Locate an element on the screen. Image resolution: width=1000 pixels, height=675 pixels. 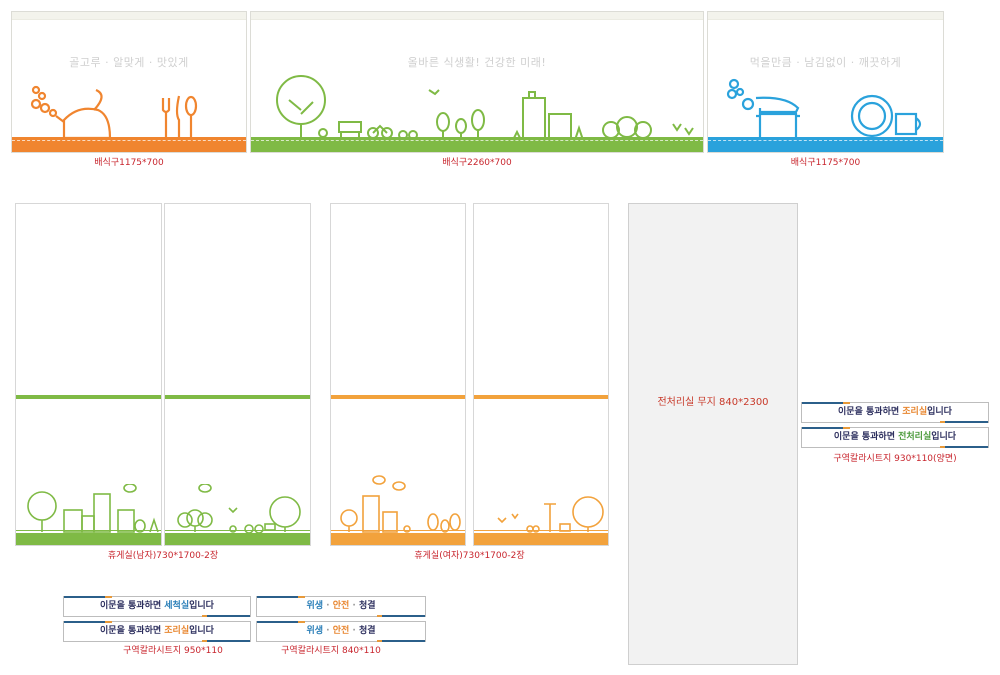
banner-highlight: 전처리실 is located at coordinates (915, 437).